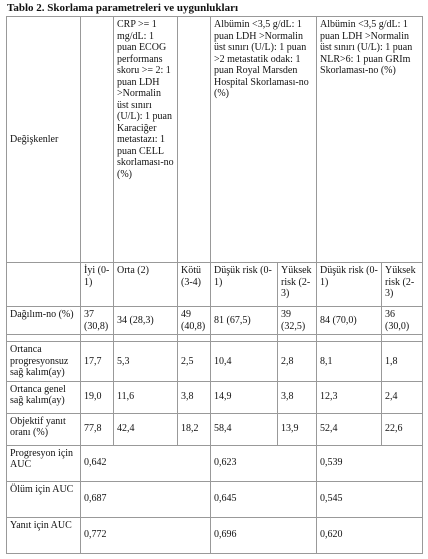 Image resolution: width=428 pixels, height=559 pixels. What do you see at coordinates (43, 139) in the screenshot?
I see `table-cell: Değişkenler` at bounding box center [43, 139].